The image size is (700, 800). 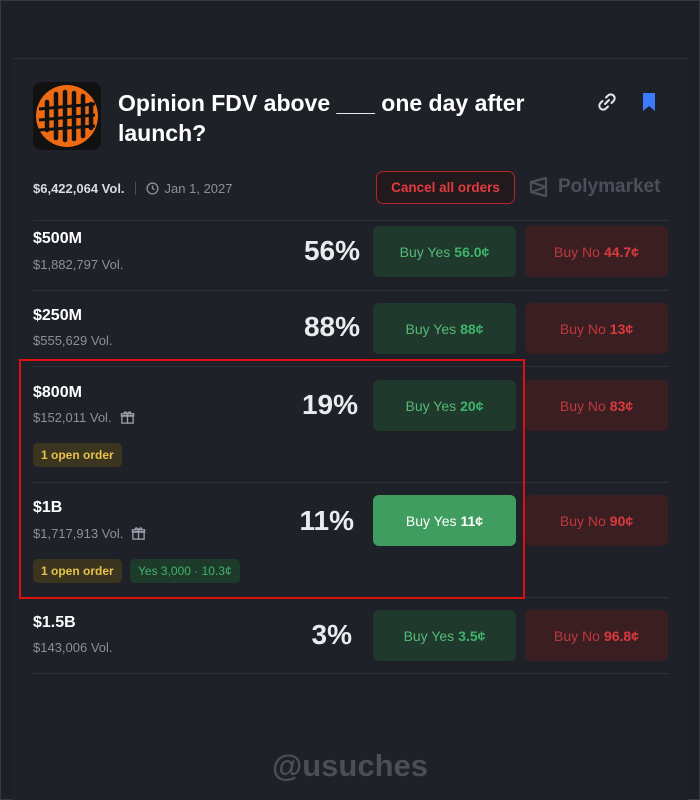 I want to click on outcome-volume-text: $555,629 Vol., so click(x=73, y=340).